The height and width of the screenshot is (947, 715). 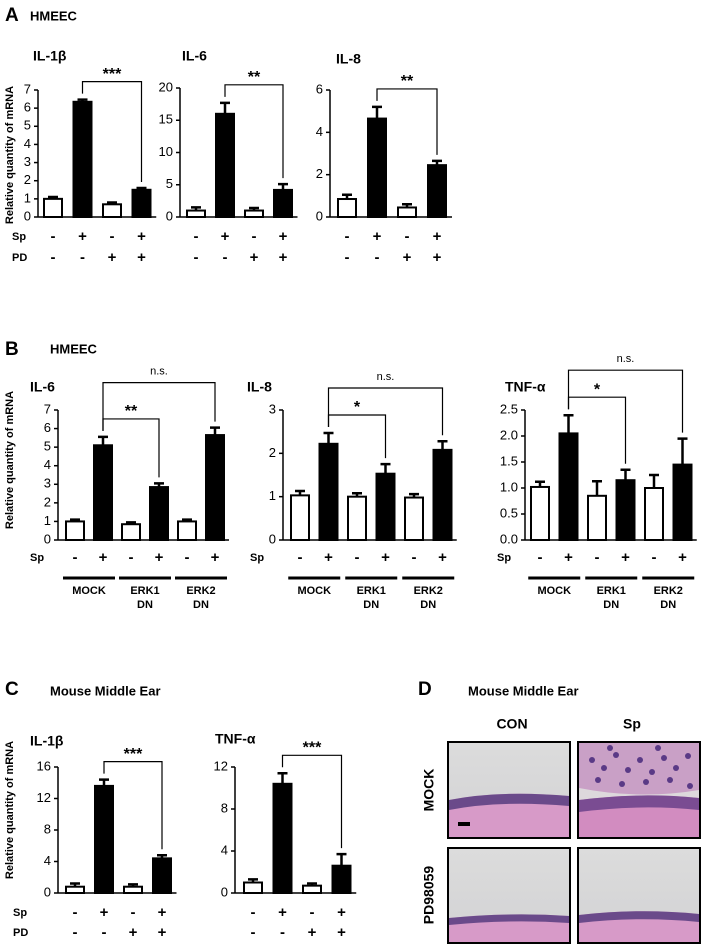 I want to click on group-label: ERK1 DN, so click(x=611, y=598).